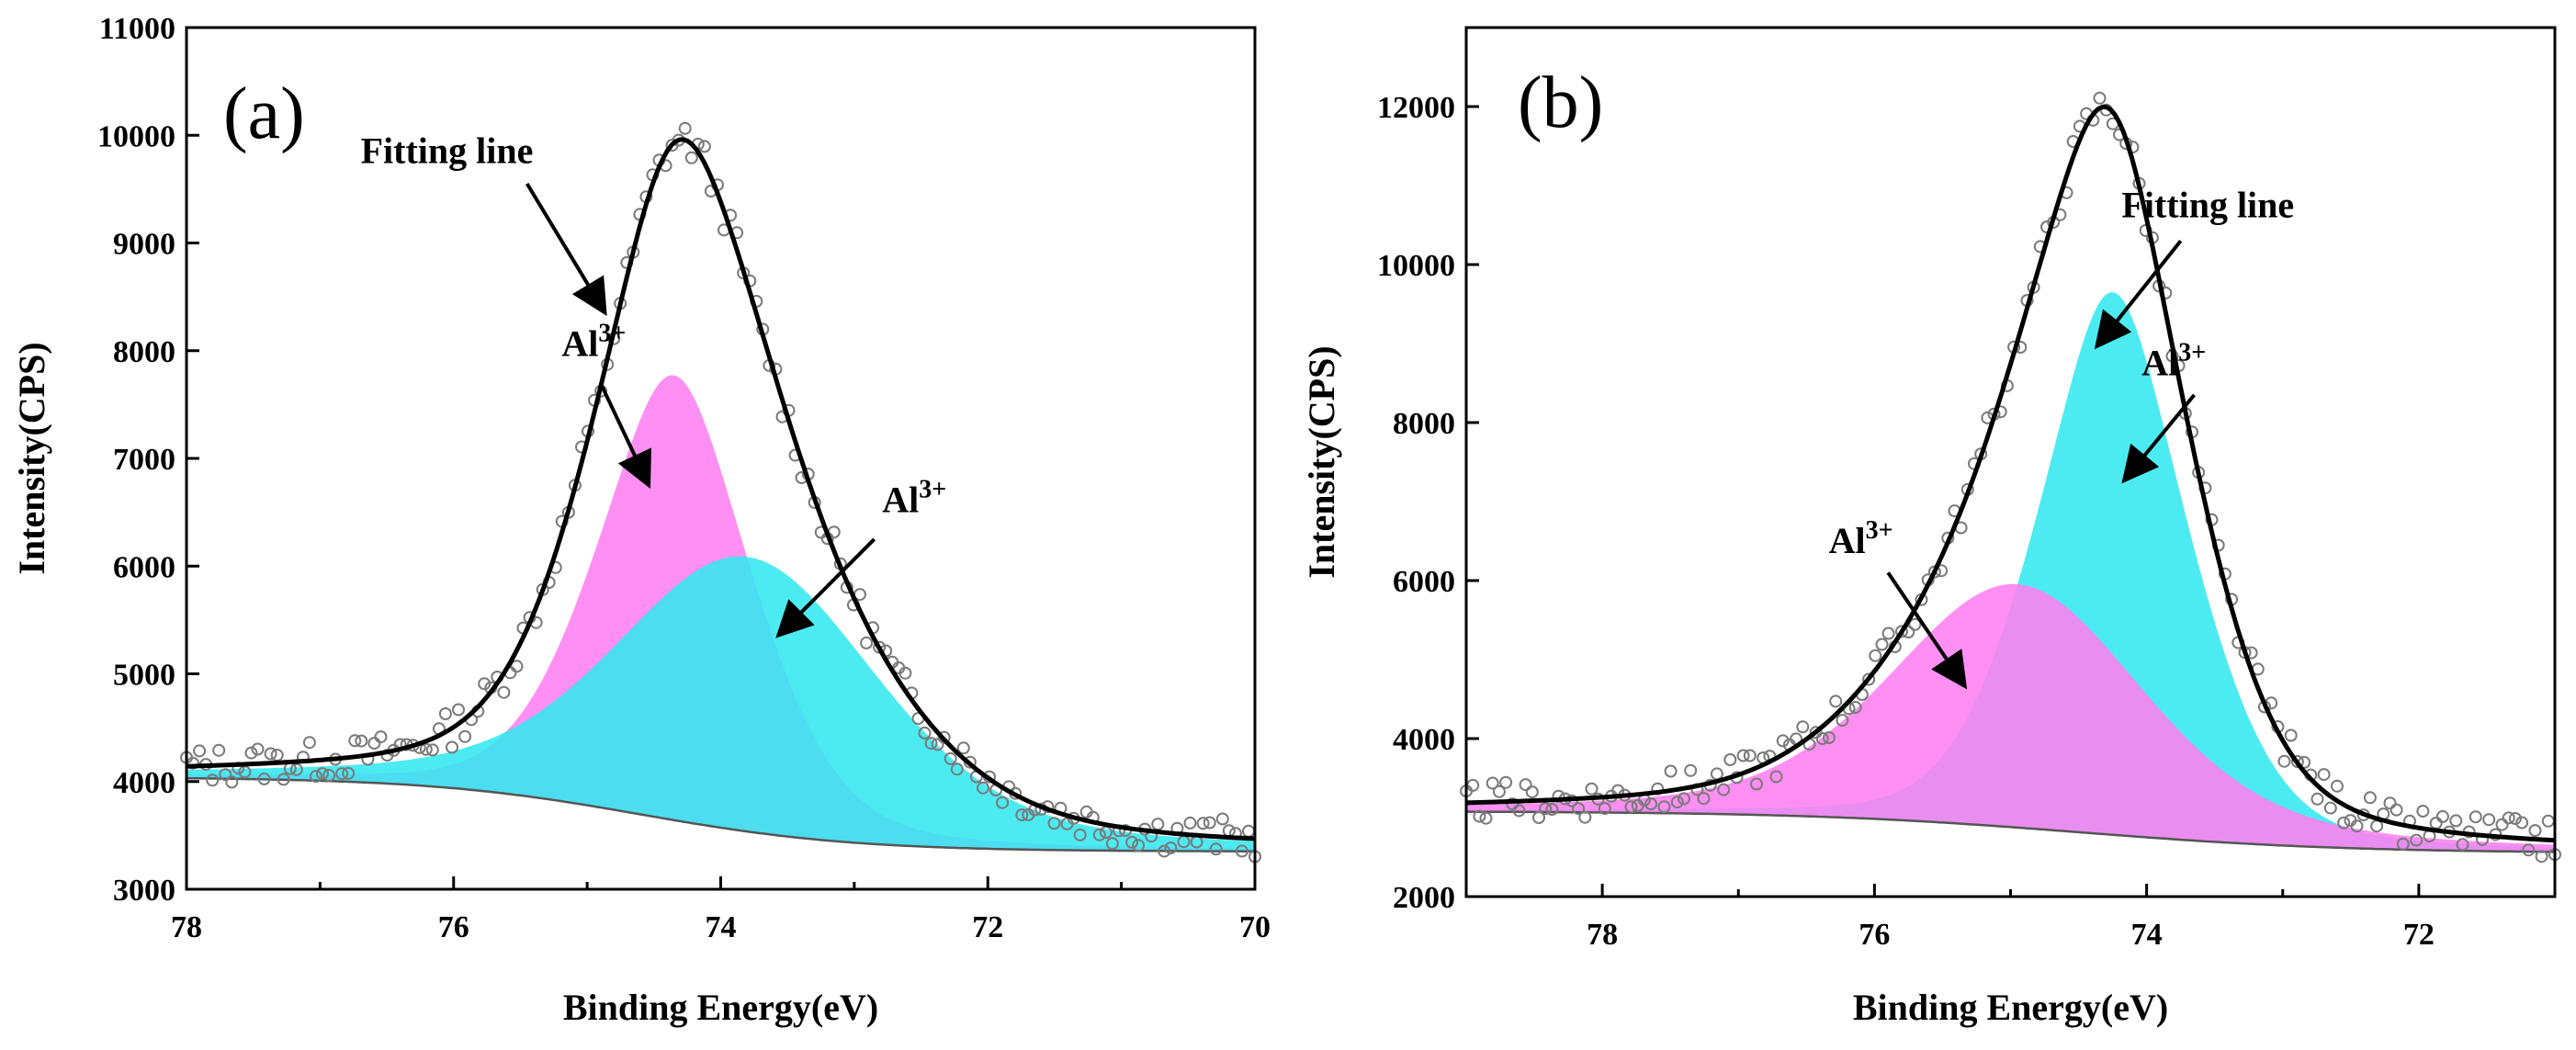 Image resolution: width=2576 pixels, height=1050 pixels. What do you see at coordinates (579, 344) in the screenshot?
I see `al-symbol: Al` at bounding box center [579, 344].